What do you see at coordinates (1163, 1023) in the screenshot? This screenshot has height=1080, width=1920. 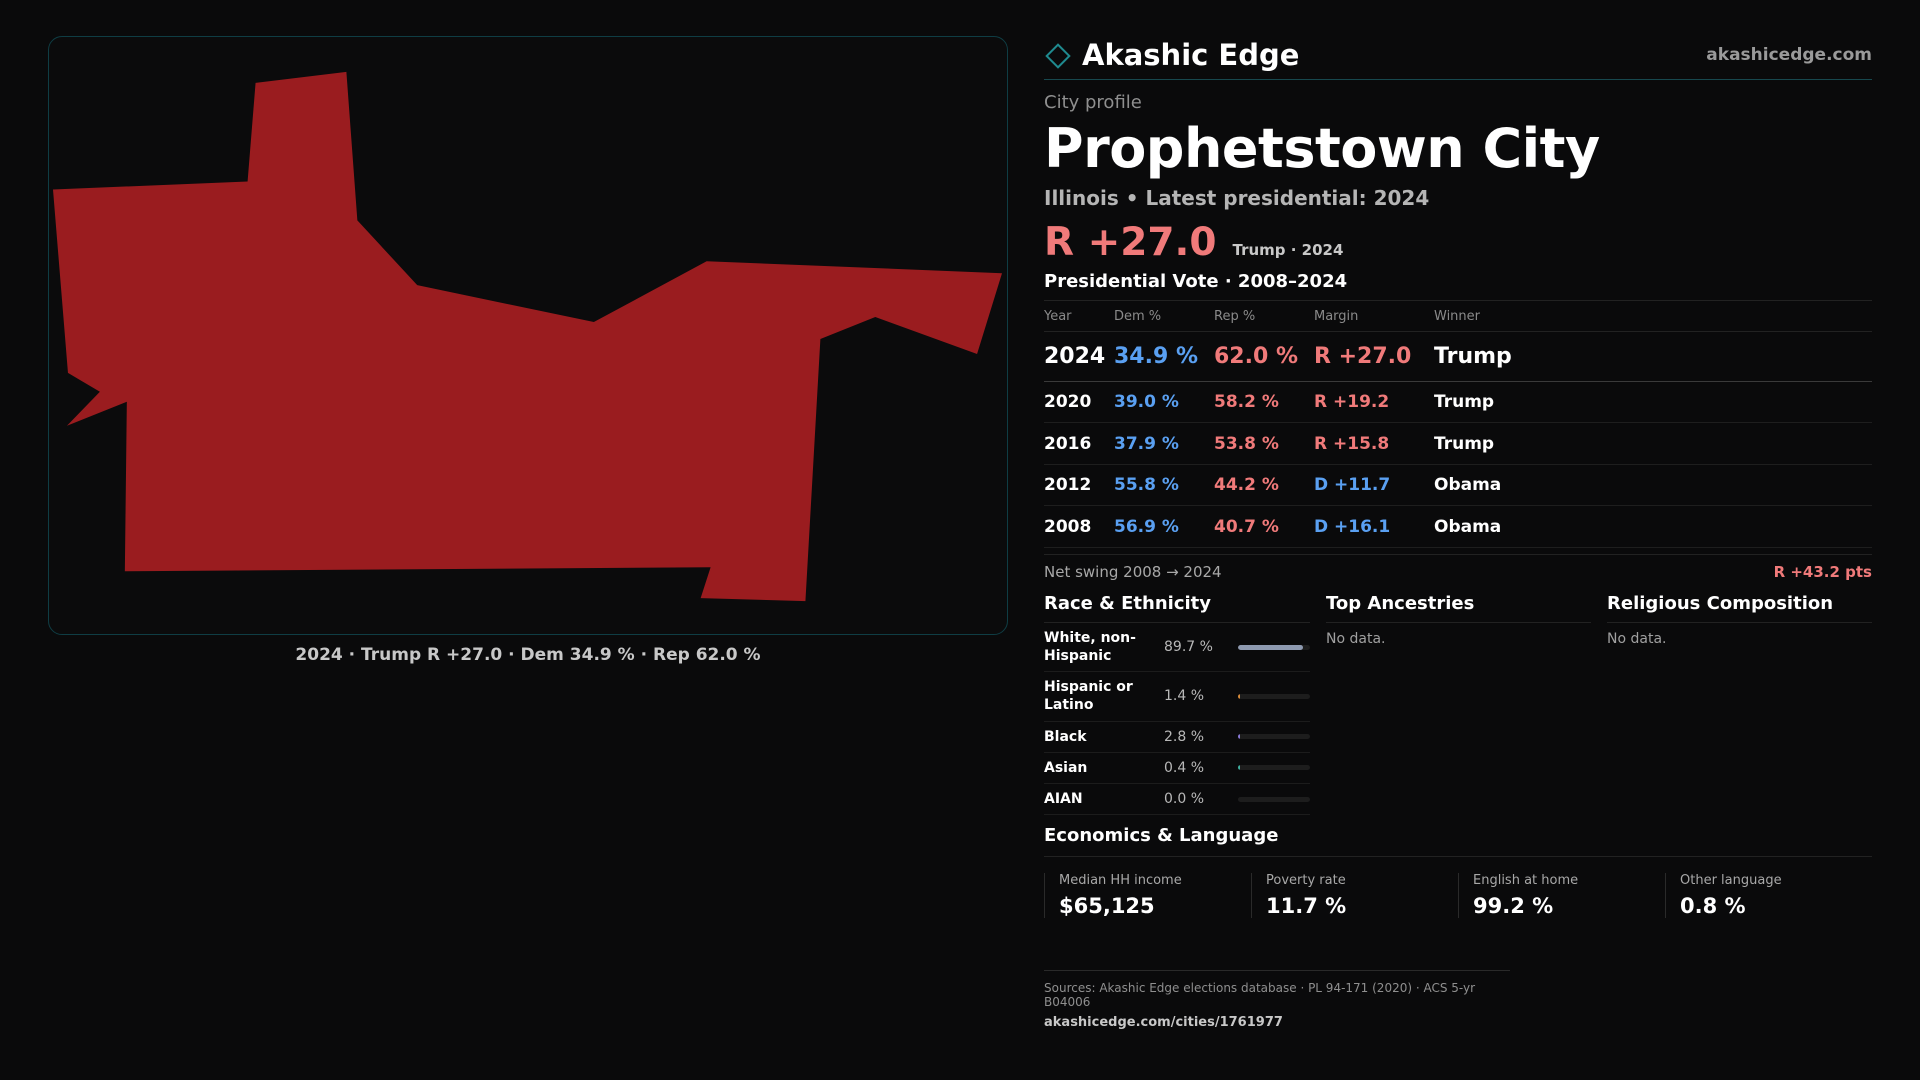 I see `page-url-link: akashicedge.com/cities/1761977` at bounding box center [1163, 1023].